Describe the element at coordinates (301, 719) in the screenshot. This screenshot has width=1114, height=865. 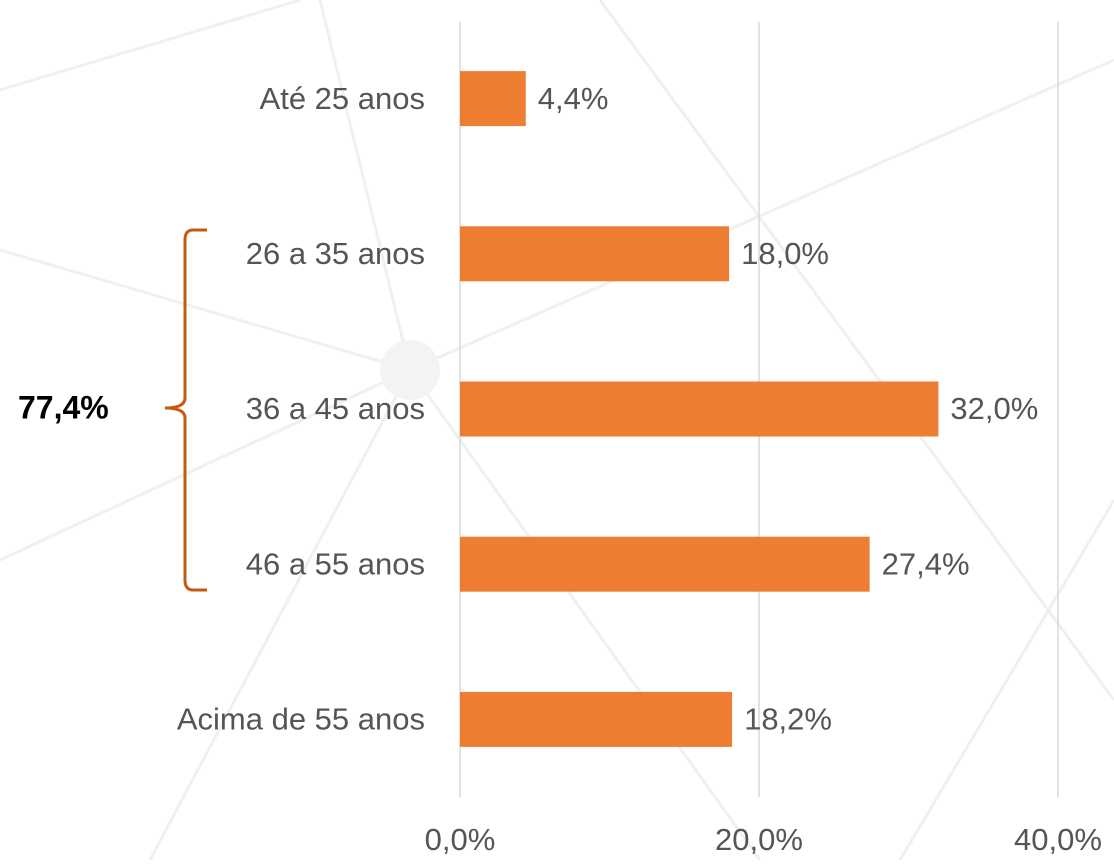
I see `y-tick-label: Acima de 55 anos` at that location.